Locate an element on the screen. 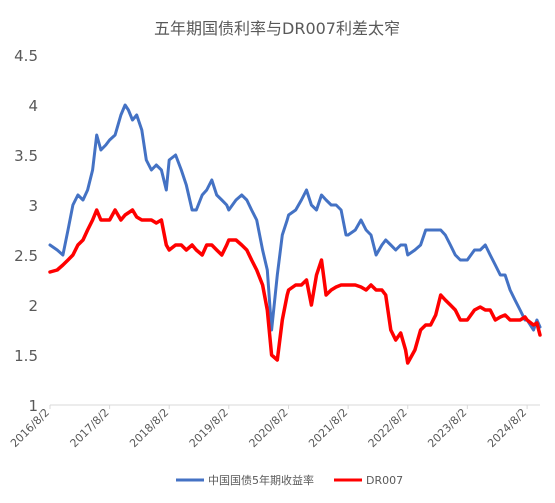  x-tick-label: 2020/8/2 is located at coordinates (269, 428).